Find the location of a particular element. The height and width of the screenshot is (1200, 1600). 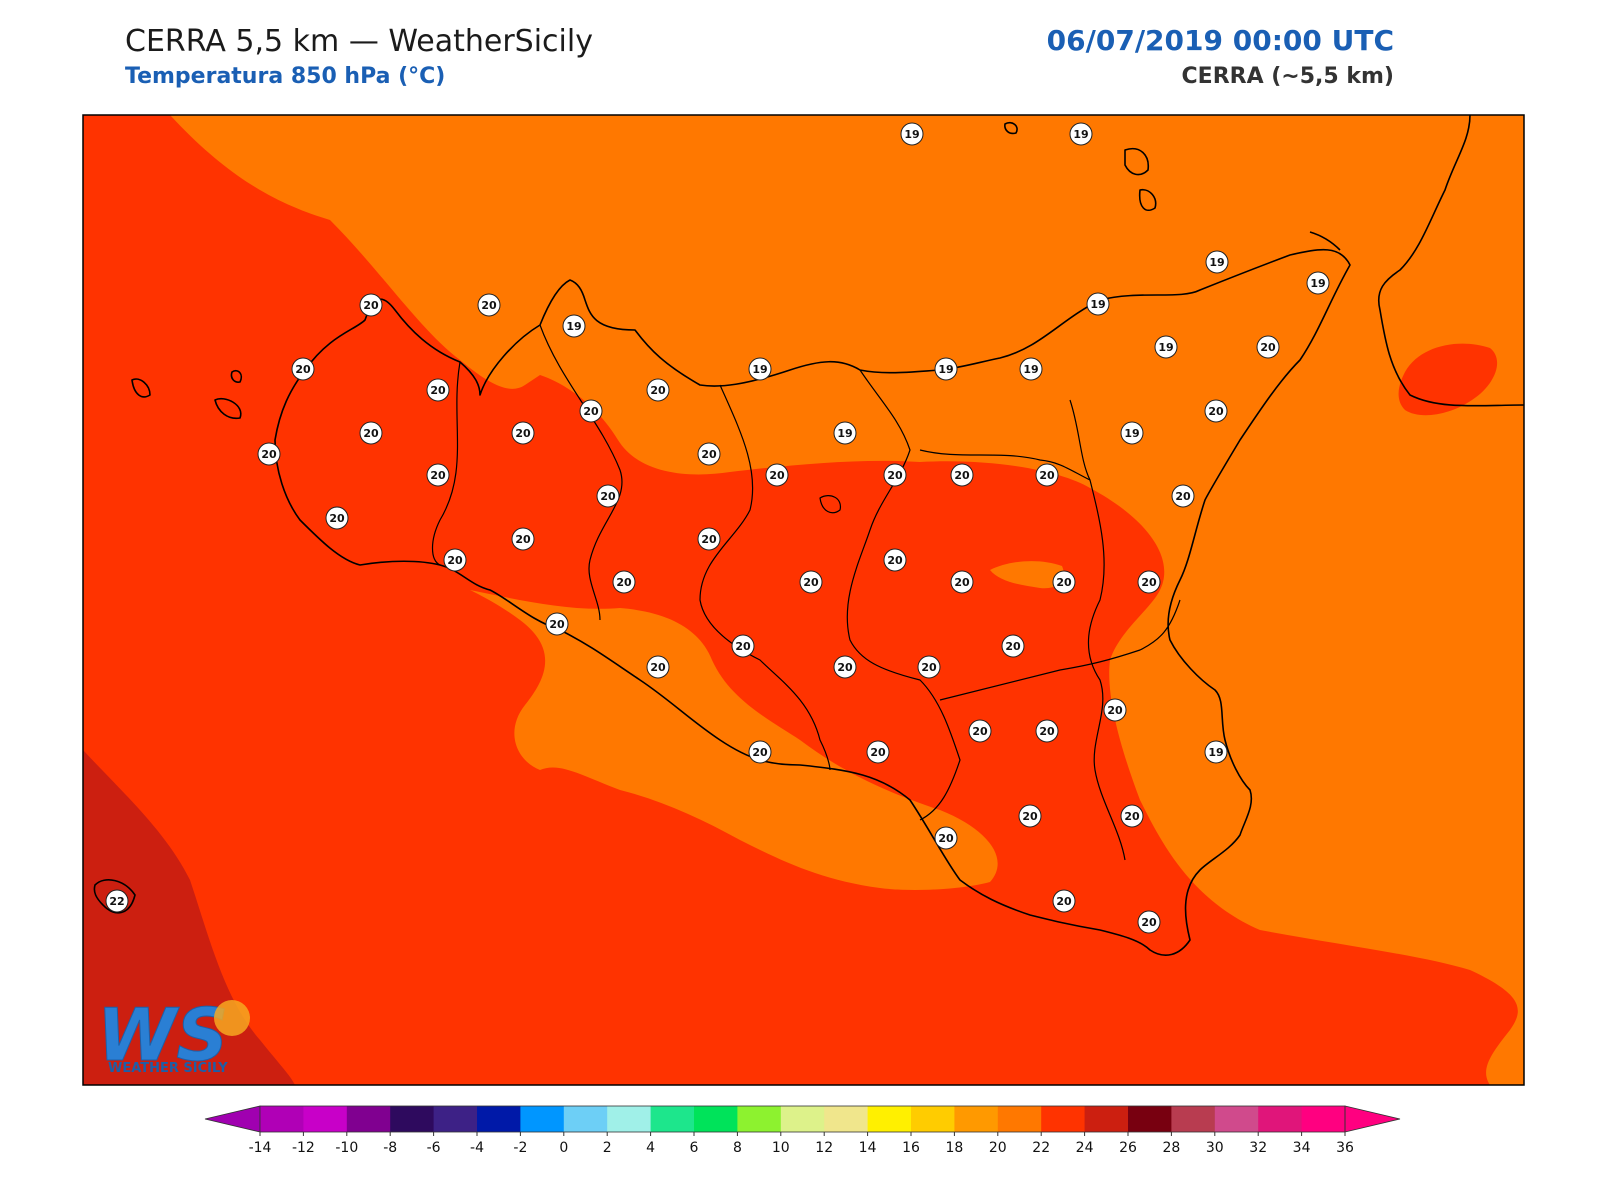

colorbar-tick-label: -8 is located at coordinates (390, 1148).